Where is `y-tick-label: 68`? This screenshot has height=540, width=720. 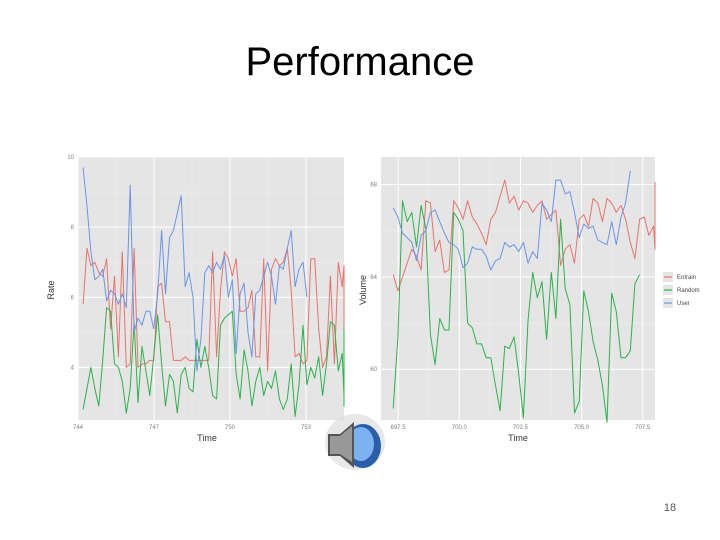 y-tick-label: 68 is located at coordinates (373, 186).